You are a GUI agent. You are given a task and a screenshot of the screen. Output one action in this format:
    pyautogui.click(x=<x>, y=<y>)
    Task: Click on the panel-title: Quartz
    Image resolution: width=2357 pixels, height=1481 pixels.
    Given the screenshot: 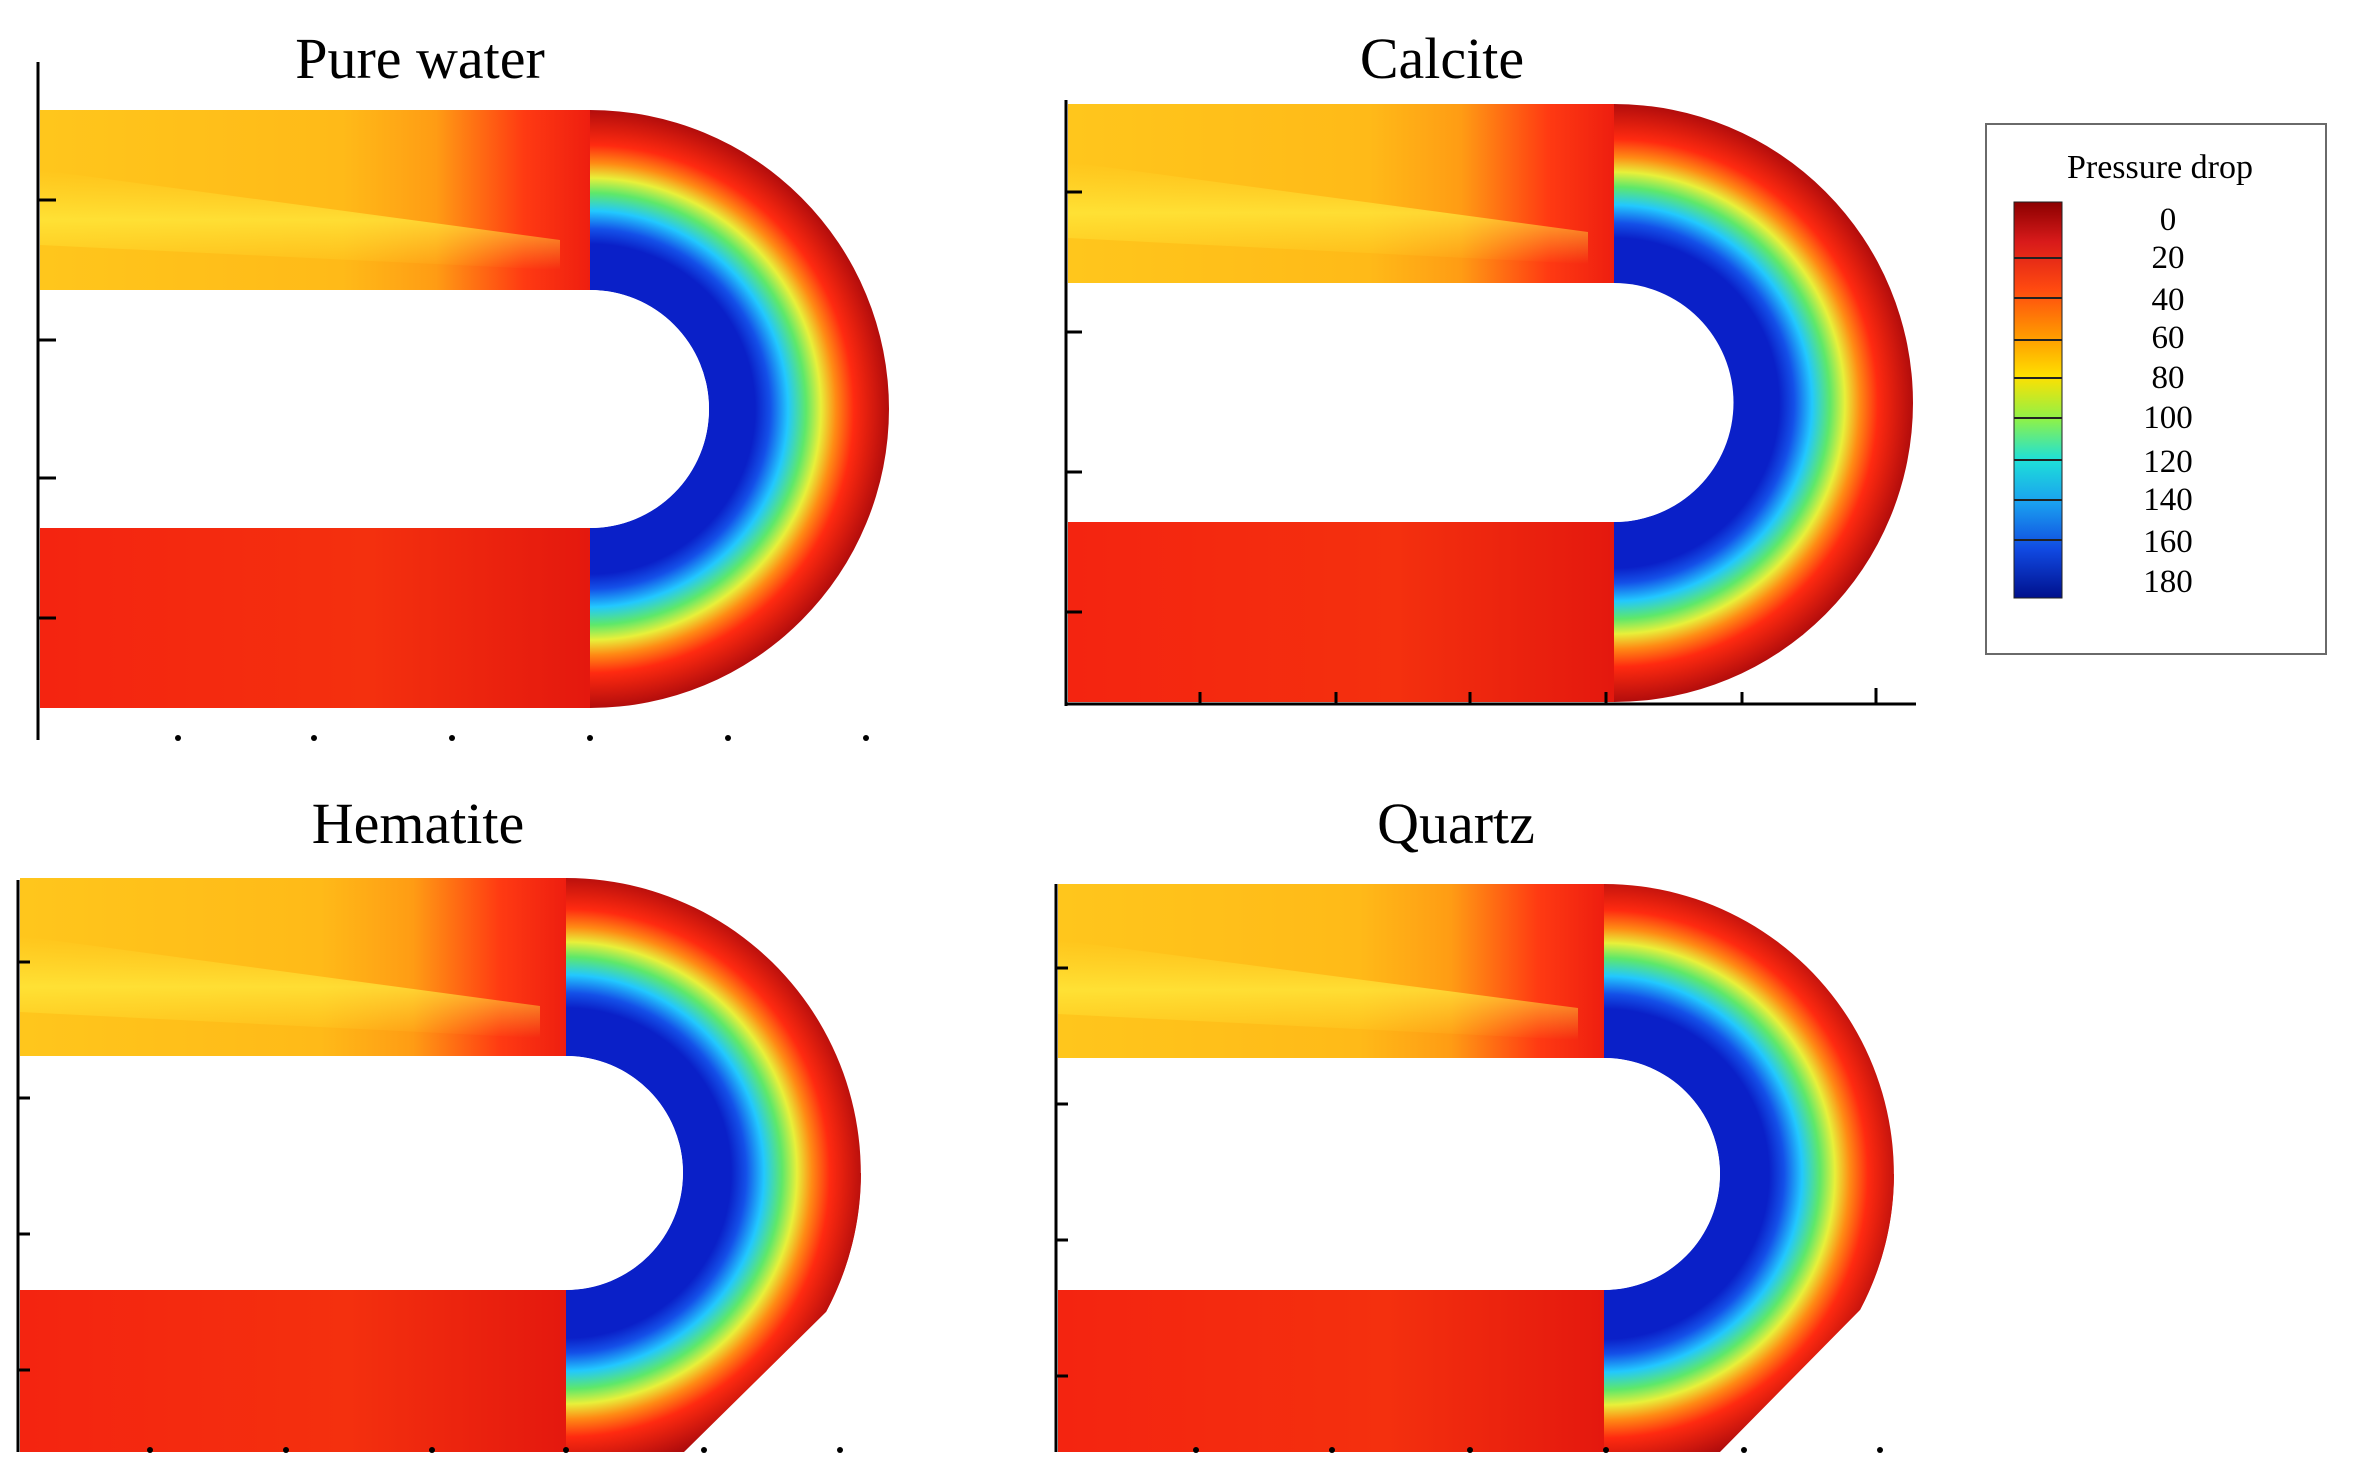 What is the action you would take?
    pyautogui.click(x=1456, y=823)
    